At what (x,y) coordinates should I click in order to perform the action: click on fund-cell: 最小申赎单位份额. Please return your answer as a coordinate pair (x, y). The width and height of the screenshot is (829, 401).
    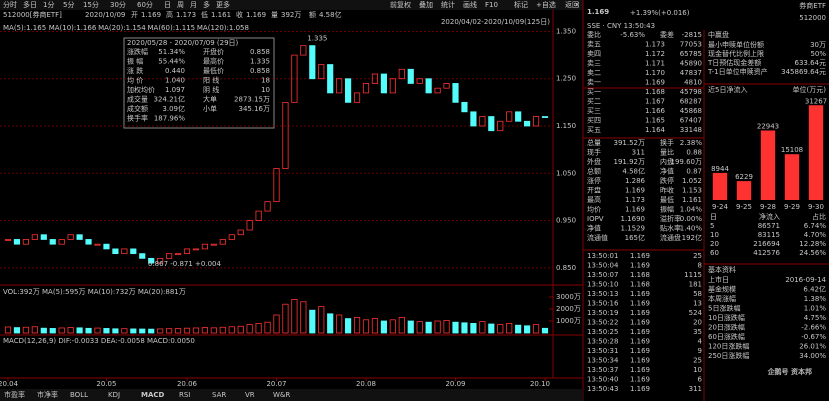
    Looking at the image, I should click on (736, 44).